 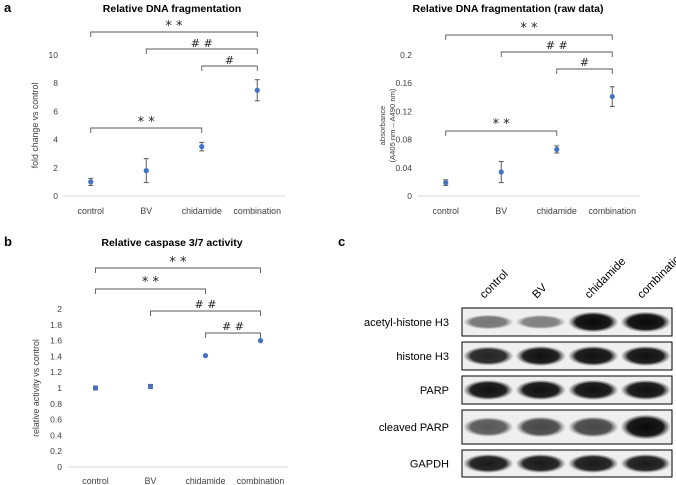 What do you see at coordinates (8, 7) in the screenshot?
I see `panel-letter-a: a` at bounding box center [8, 7].